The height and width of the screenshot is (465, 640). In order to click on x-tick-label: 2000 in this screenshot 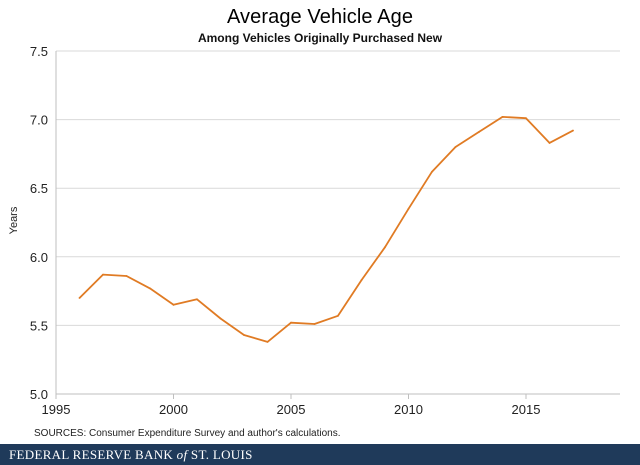, I will do `click(173, 409)`.